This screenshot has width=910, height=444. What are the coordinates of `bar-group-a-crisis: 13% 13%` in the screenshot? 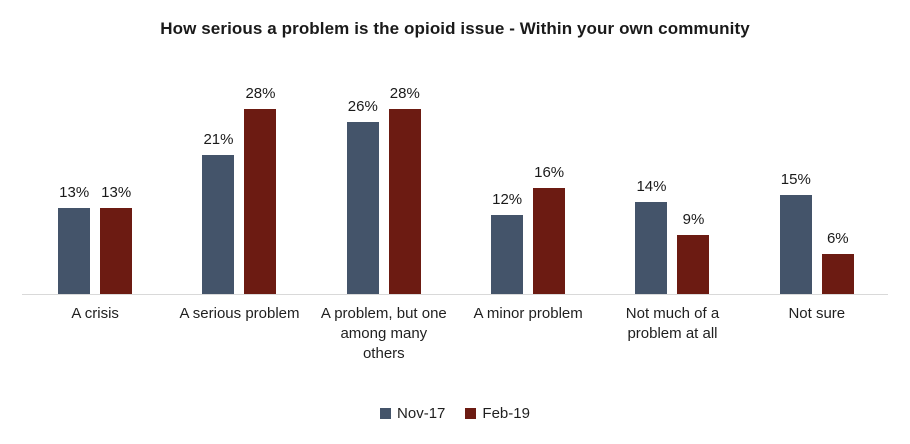 It's located at (95, 187).